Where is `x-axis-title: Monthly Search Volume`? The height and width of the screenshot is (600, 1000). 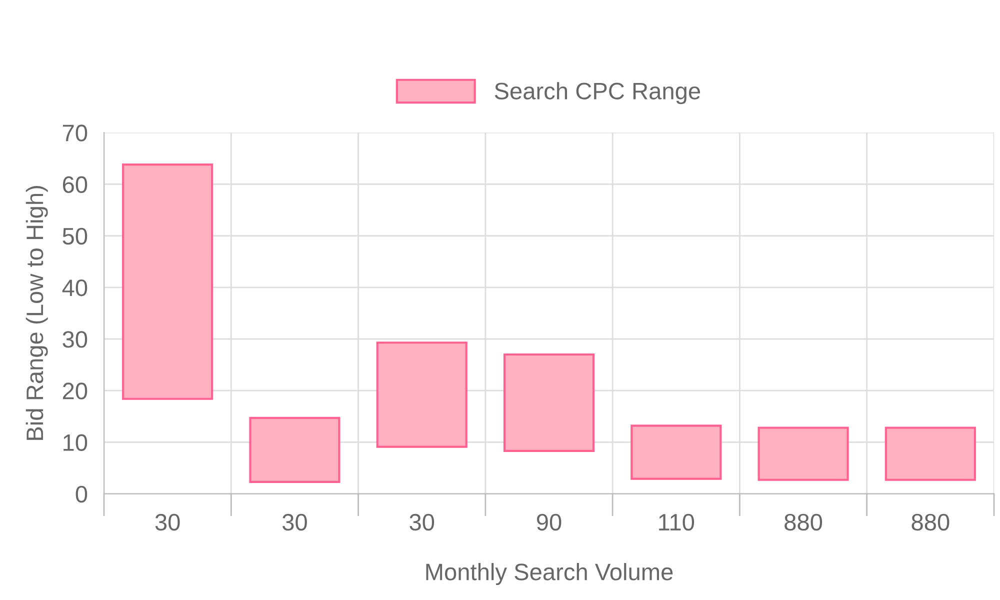 x-axis-title: Monthly Search Volume is located at coordinates (549, 574).